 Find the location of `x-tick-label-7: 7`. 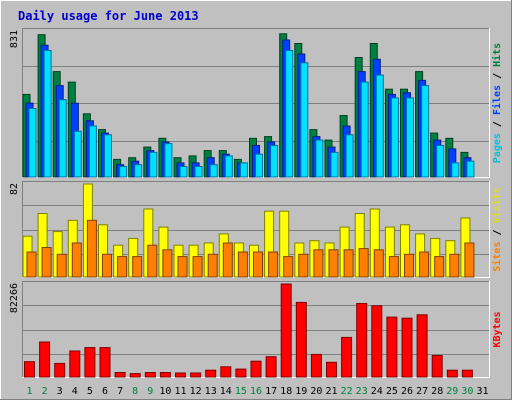

x-tick-label-7: 7 is located at coordinates (120, 391).